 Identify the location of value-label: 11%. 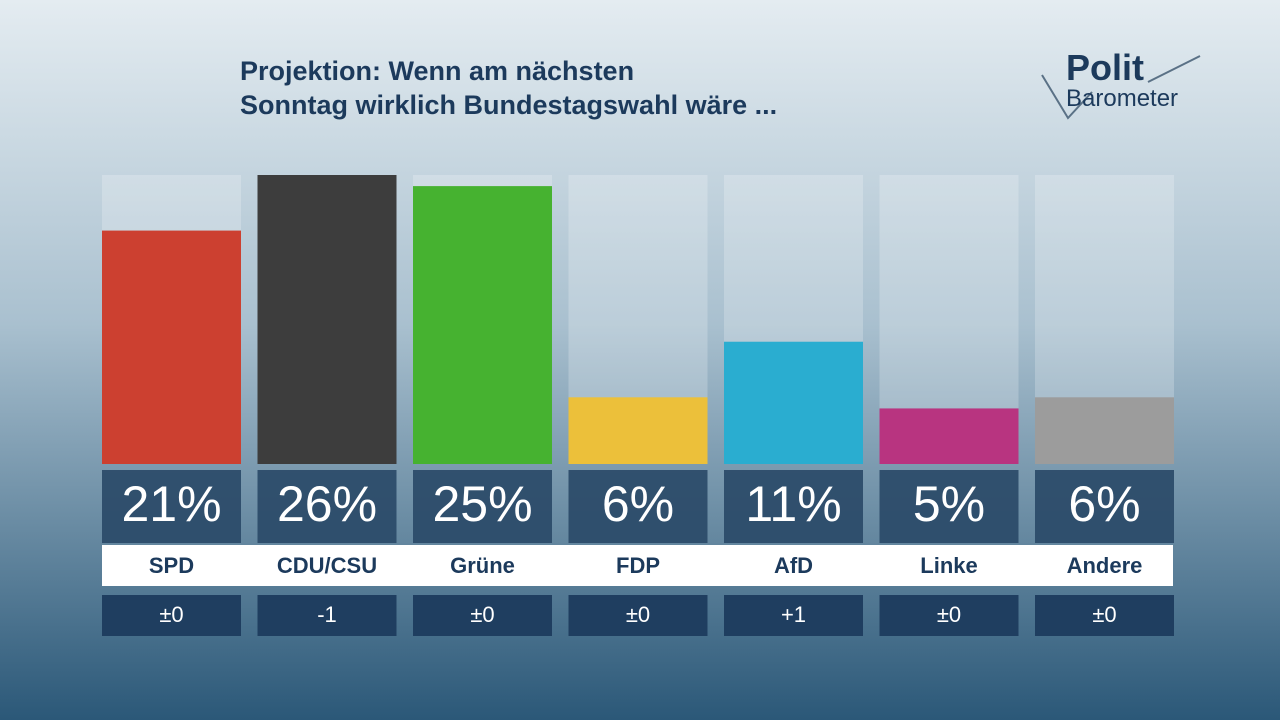
(793, 504).